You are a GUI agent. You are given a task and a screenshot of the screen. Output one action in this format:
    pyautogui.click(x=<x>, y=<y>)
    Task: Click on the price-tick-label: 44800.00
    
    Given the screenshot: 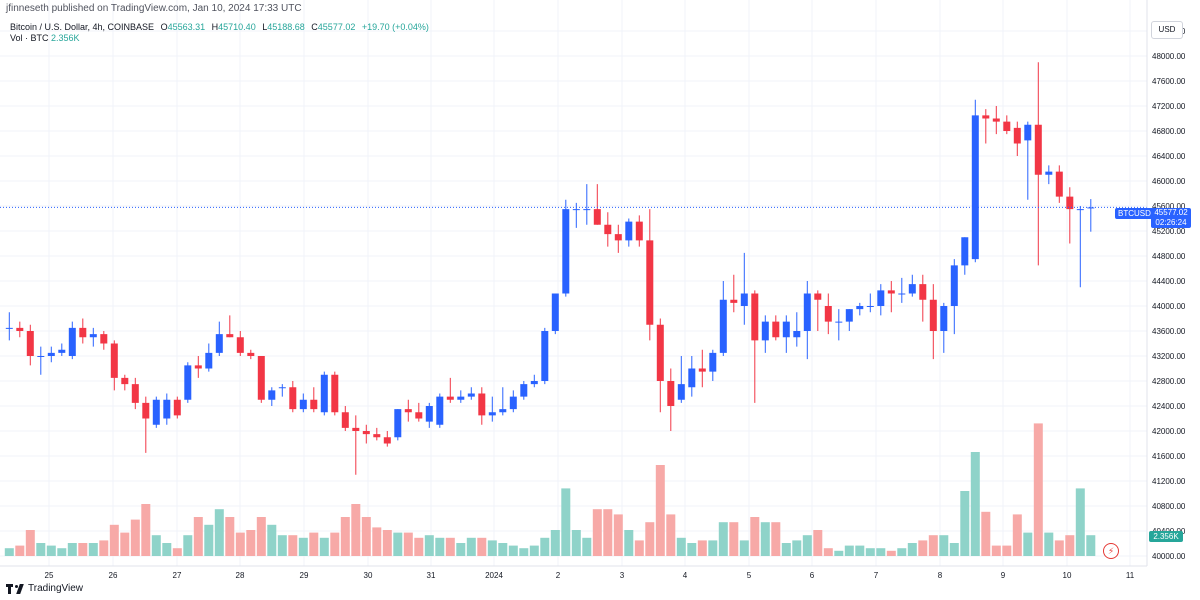 What is the action you would take?
    pyautogui.click(x=1169, y=256)
    